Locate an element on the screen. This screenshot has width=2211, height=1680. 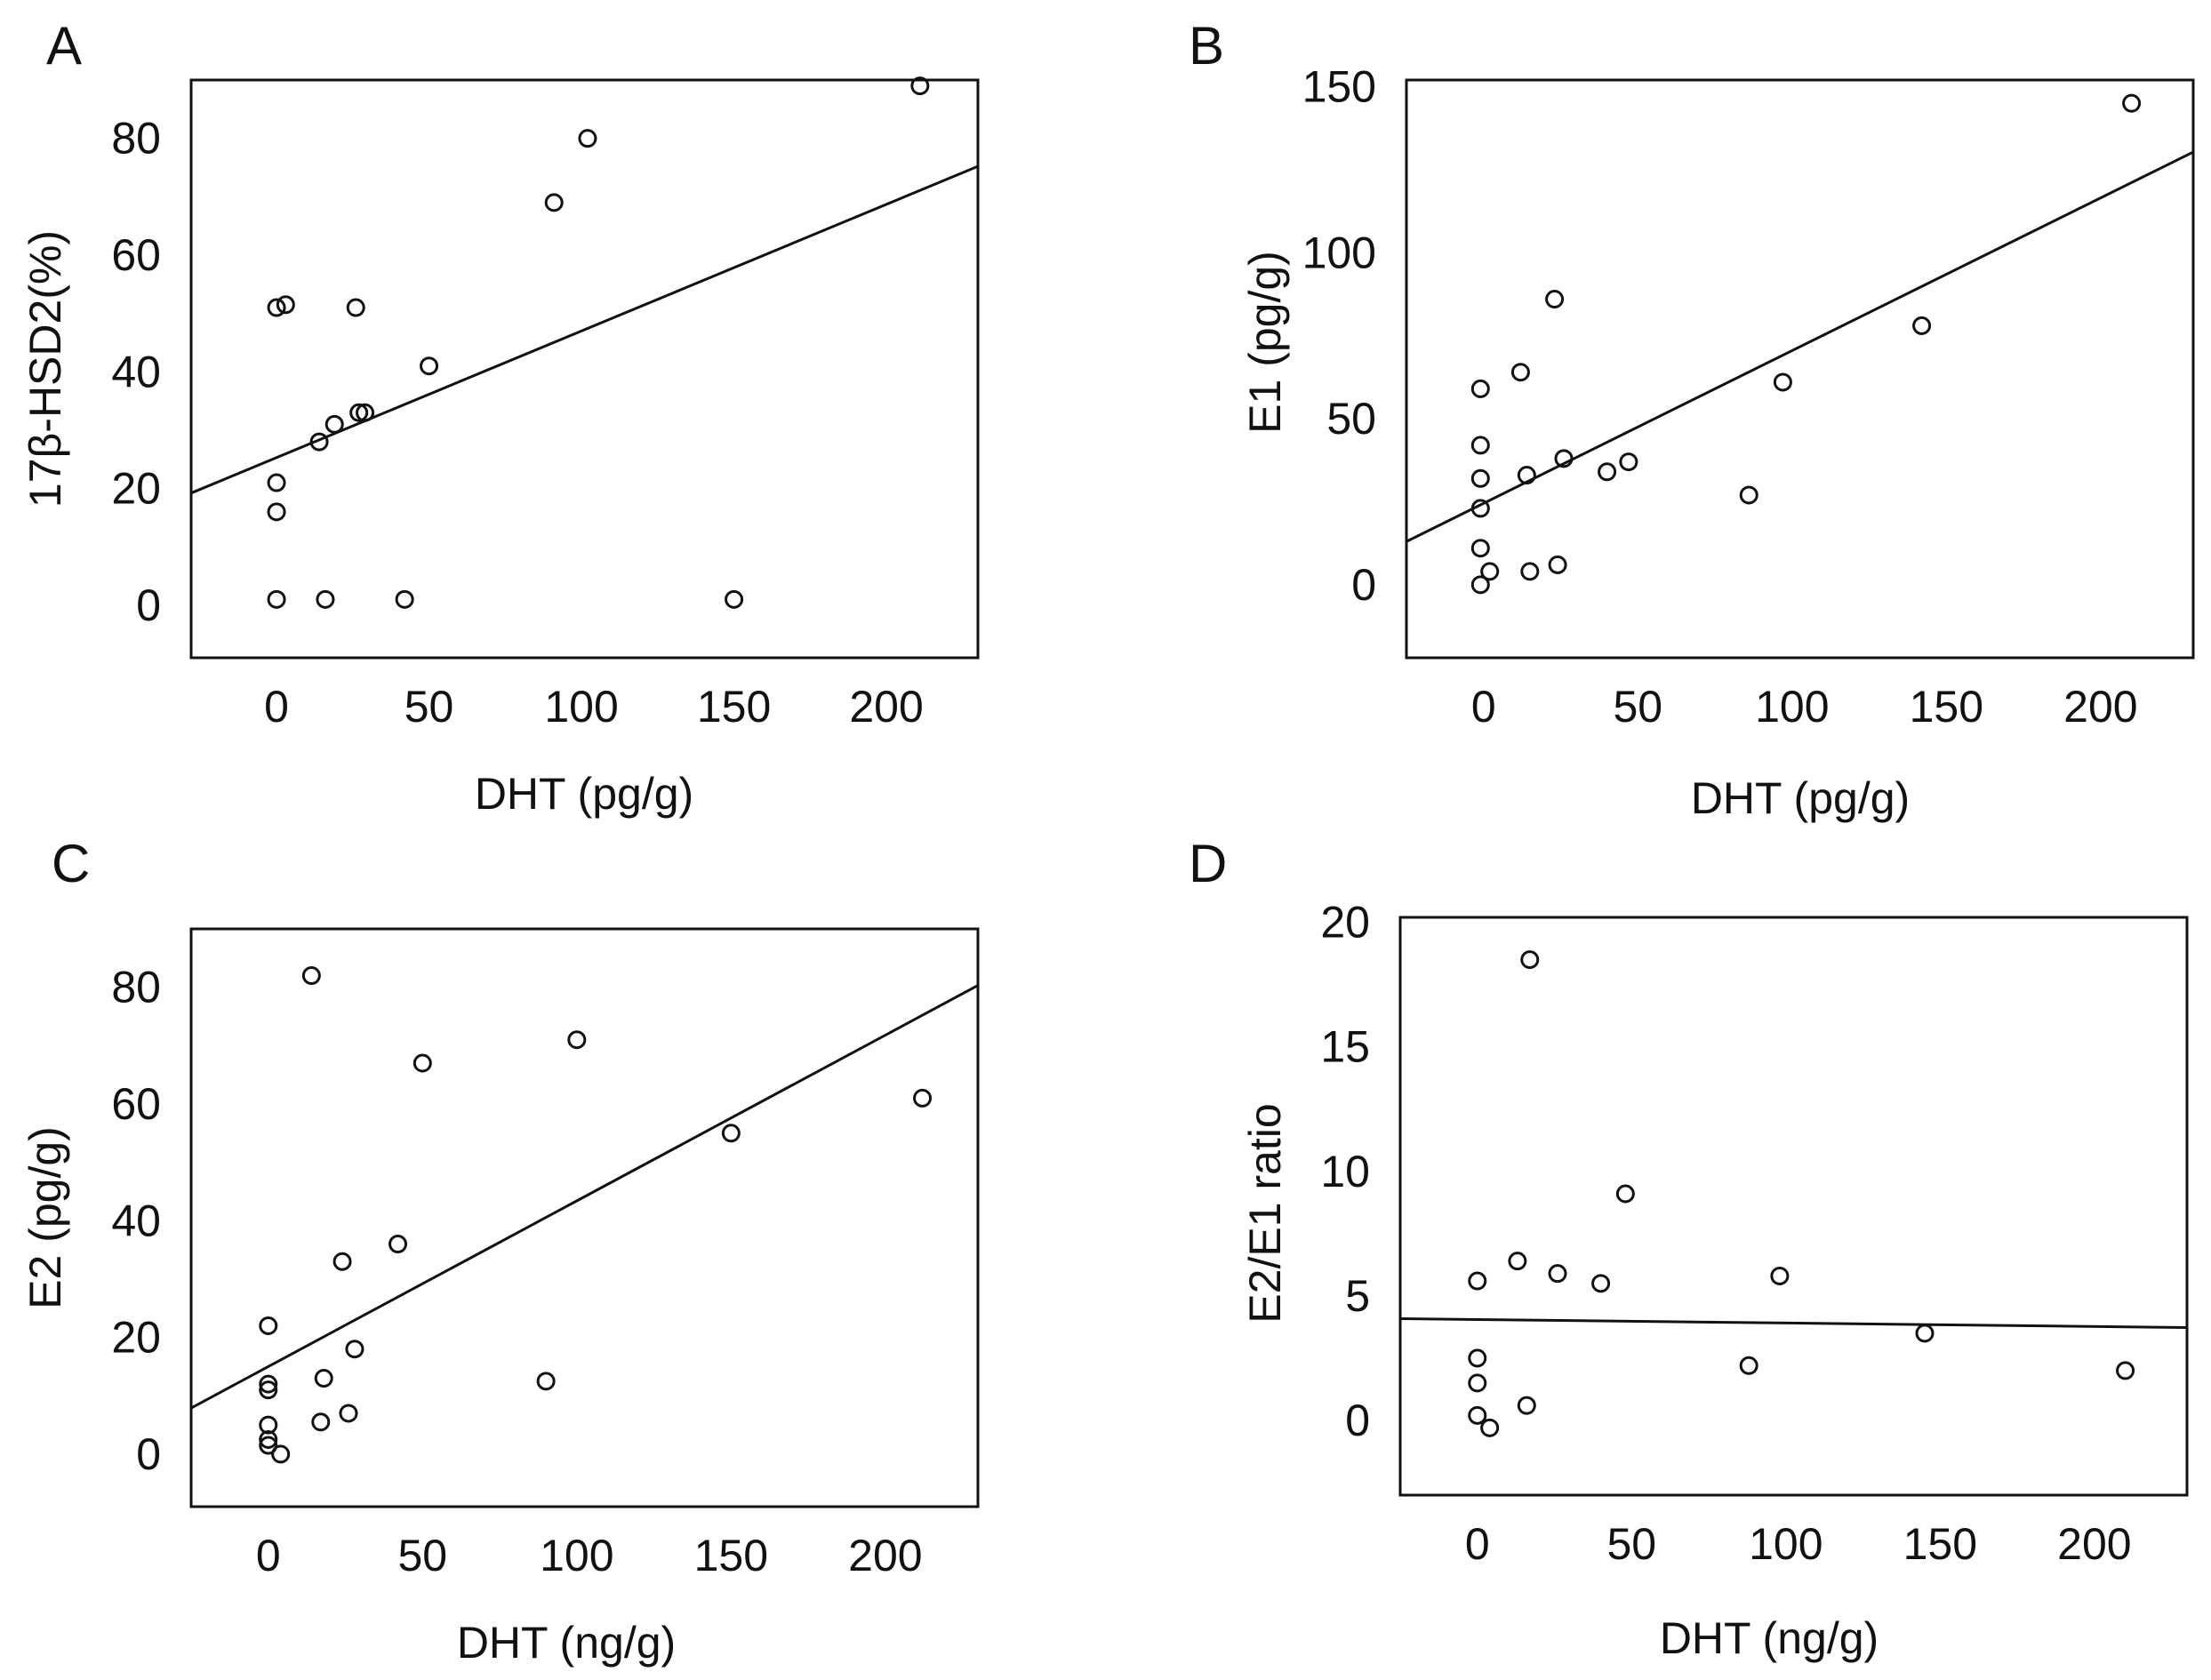
panel-c-x-tick-label: 200 is located at coordinates (885, 1555).